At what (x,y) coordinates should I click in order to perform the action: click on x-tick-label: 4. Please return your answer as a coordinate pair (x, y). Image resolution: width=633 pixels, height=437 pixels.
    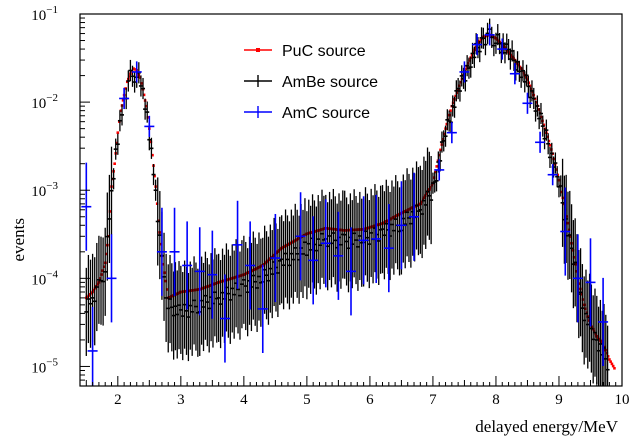
    Looking at the image, I should click on (244, 400).